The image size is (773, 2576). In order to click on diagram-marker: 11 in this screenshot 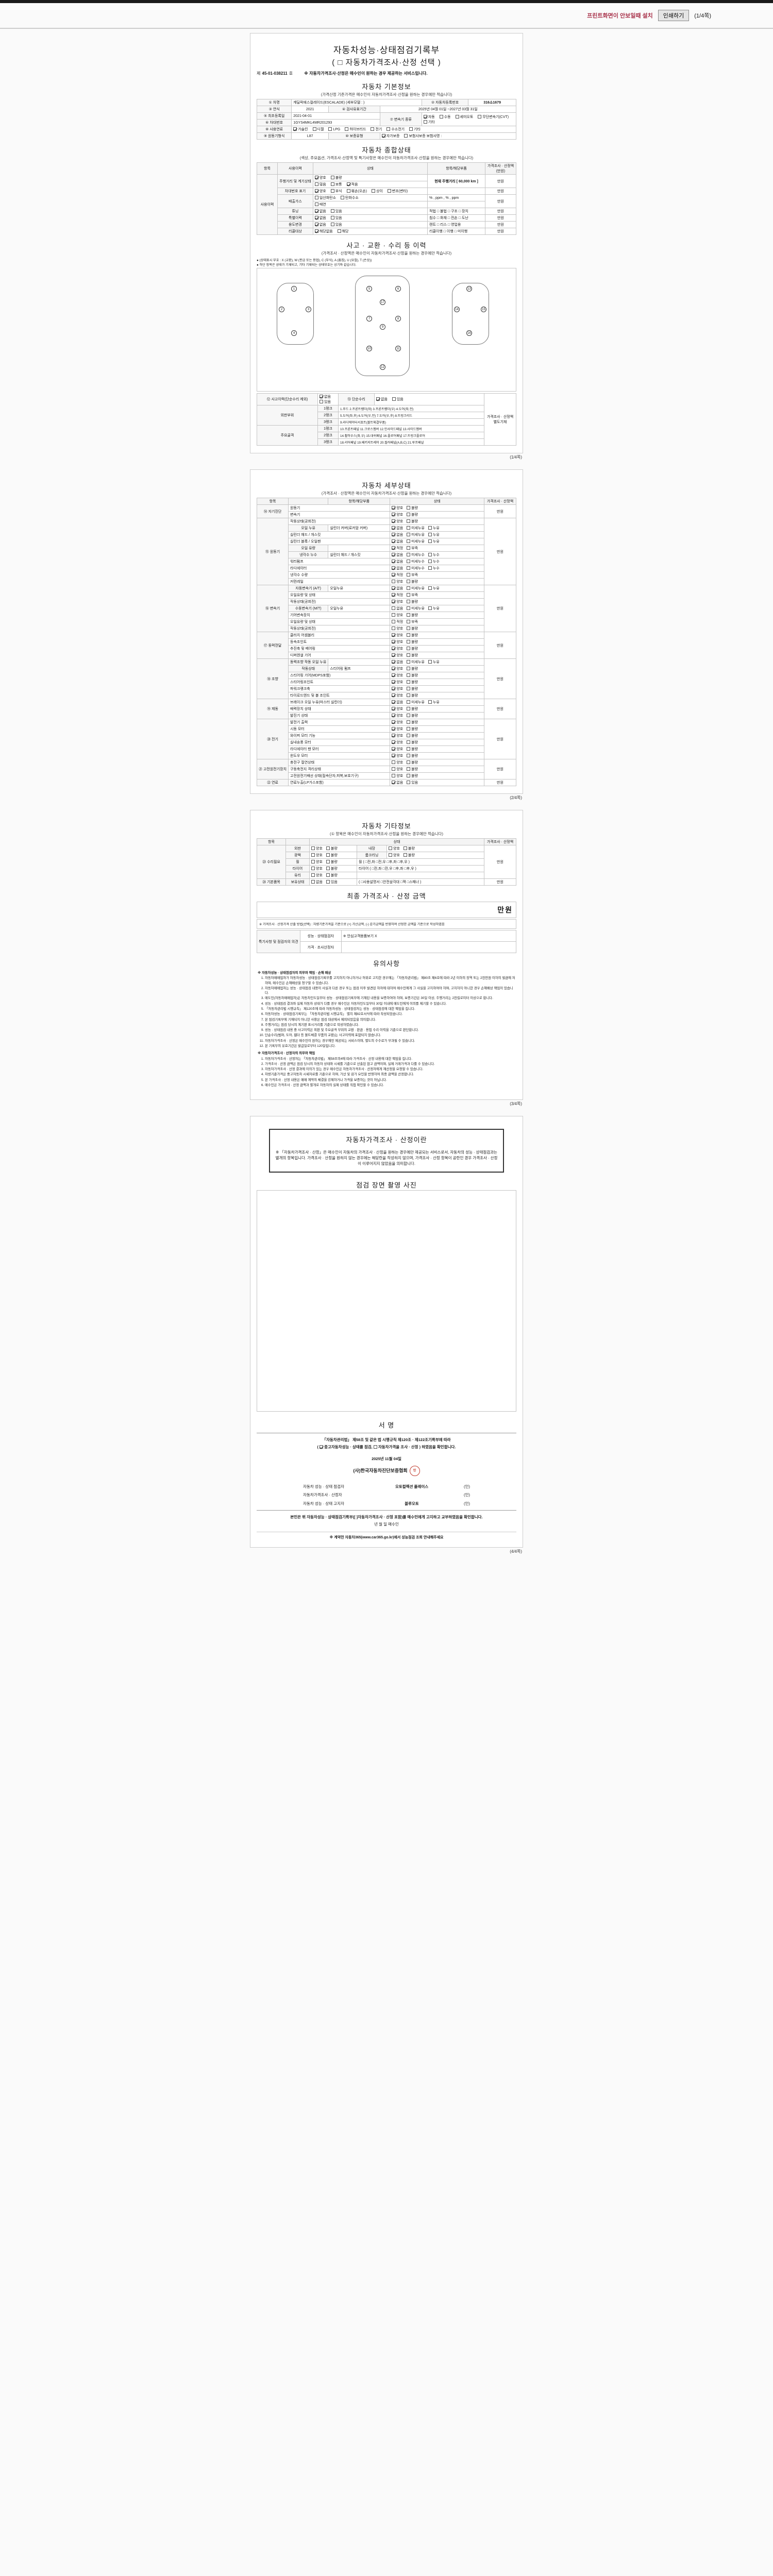, I will do `click(398, 348)`.